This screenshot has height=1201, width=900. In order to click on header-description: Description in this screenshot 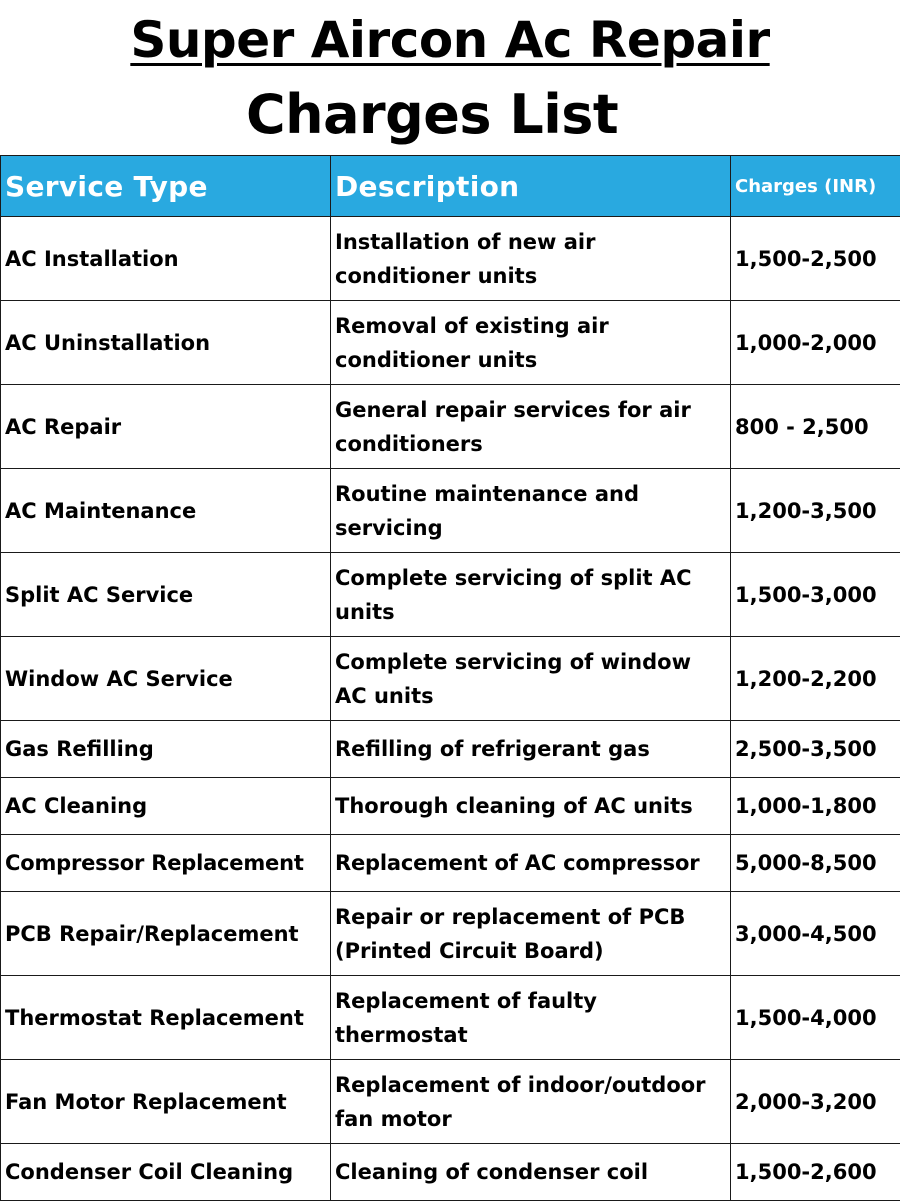, I will do `click(531, 186)`.